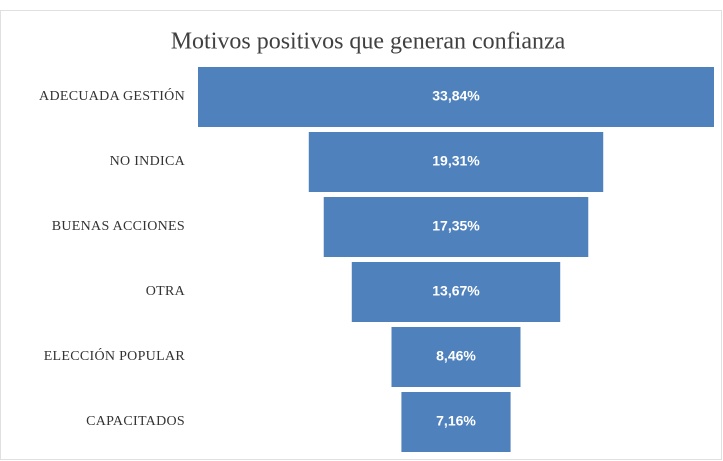 Image resolution: width=723 pixels, height=461 pixels. I want to click on value-label: 7,16%, so click(456, 421).